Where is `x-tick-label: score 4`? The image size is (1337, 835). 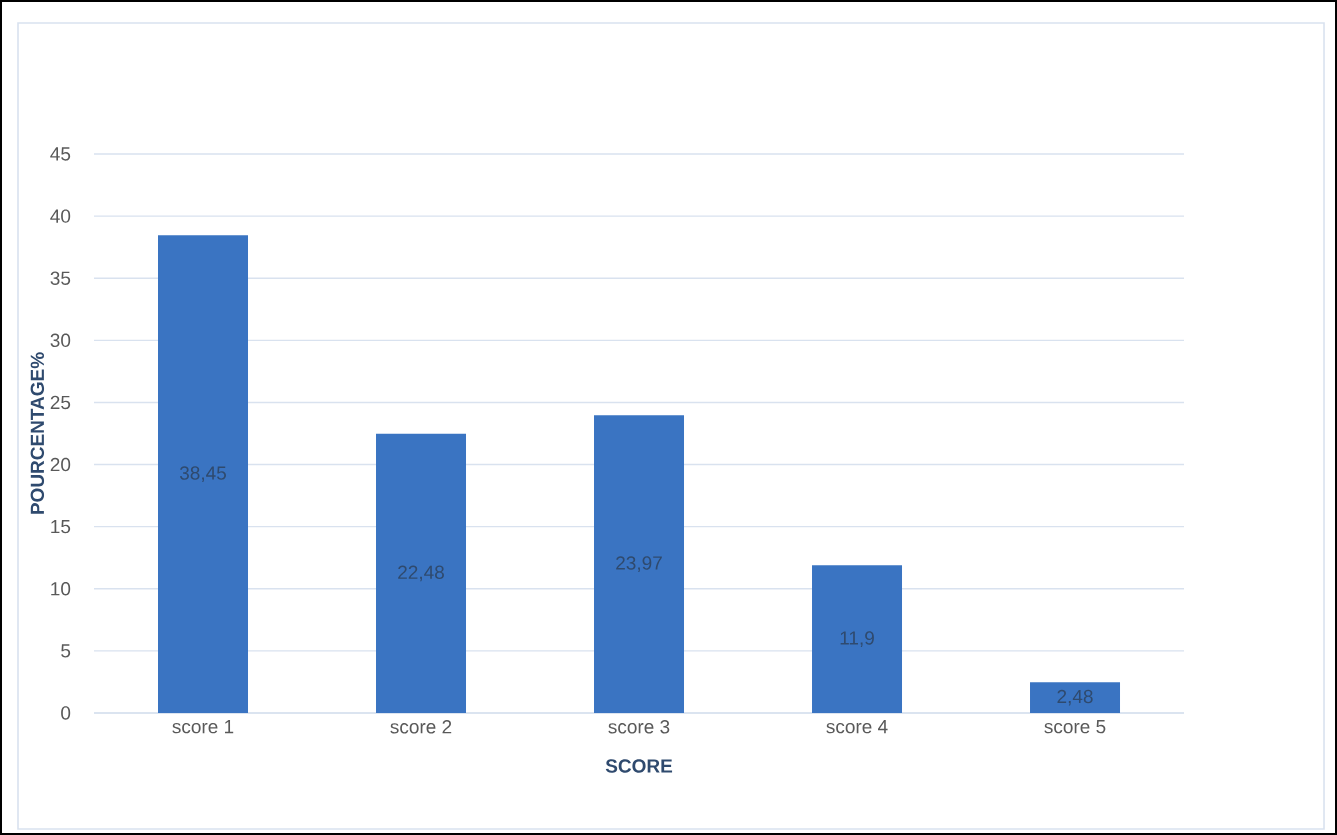 x-tick-label: score 4 is located at coordinates (857, 727).